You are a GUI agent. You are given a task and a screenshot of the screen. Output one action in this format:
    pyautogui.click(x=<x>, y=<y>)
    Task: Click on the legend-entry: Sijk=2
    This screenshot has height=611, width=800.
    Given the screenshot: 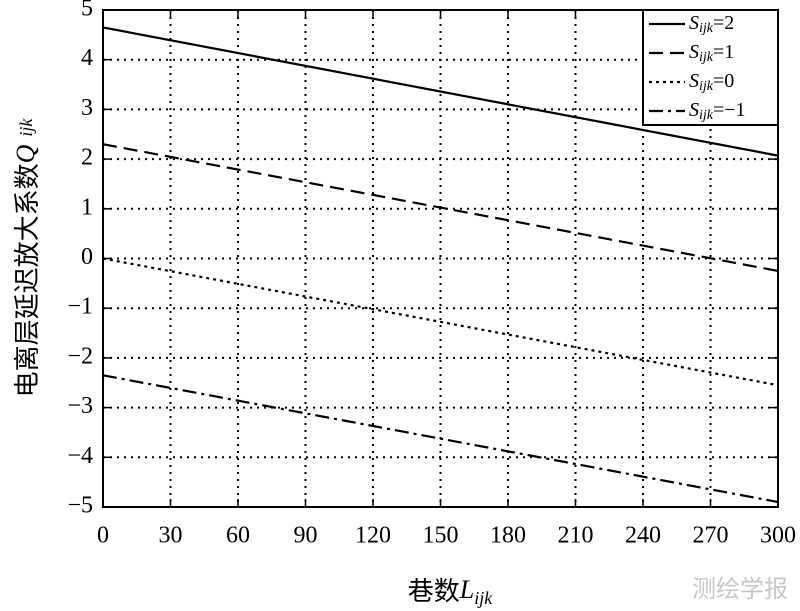 What is the action you would take?
    pyautogui.click(x=711, y=24)
    